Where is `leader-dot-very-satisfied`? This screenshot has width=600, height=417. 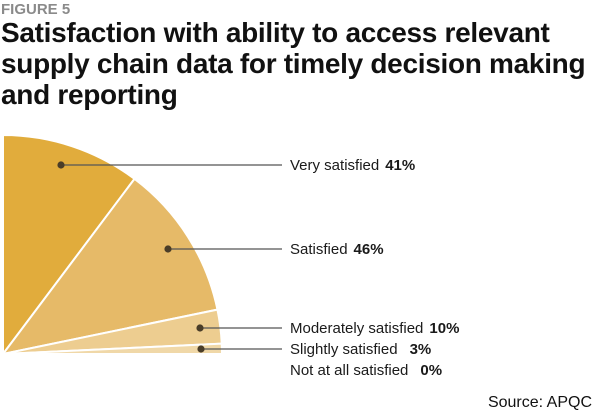 leader-dot-very-satisfied is located at coordinates (61, 165).